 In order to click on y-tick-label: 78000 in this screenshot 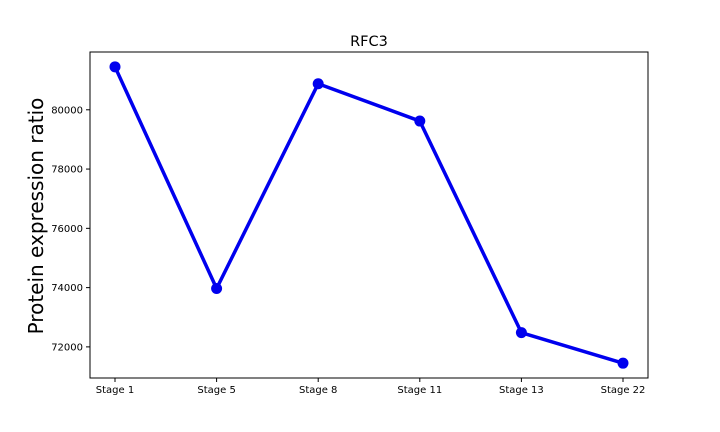, I will do `click(67, 170)`.